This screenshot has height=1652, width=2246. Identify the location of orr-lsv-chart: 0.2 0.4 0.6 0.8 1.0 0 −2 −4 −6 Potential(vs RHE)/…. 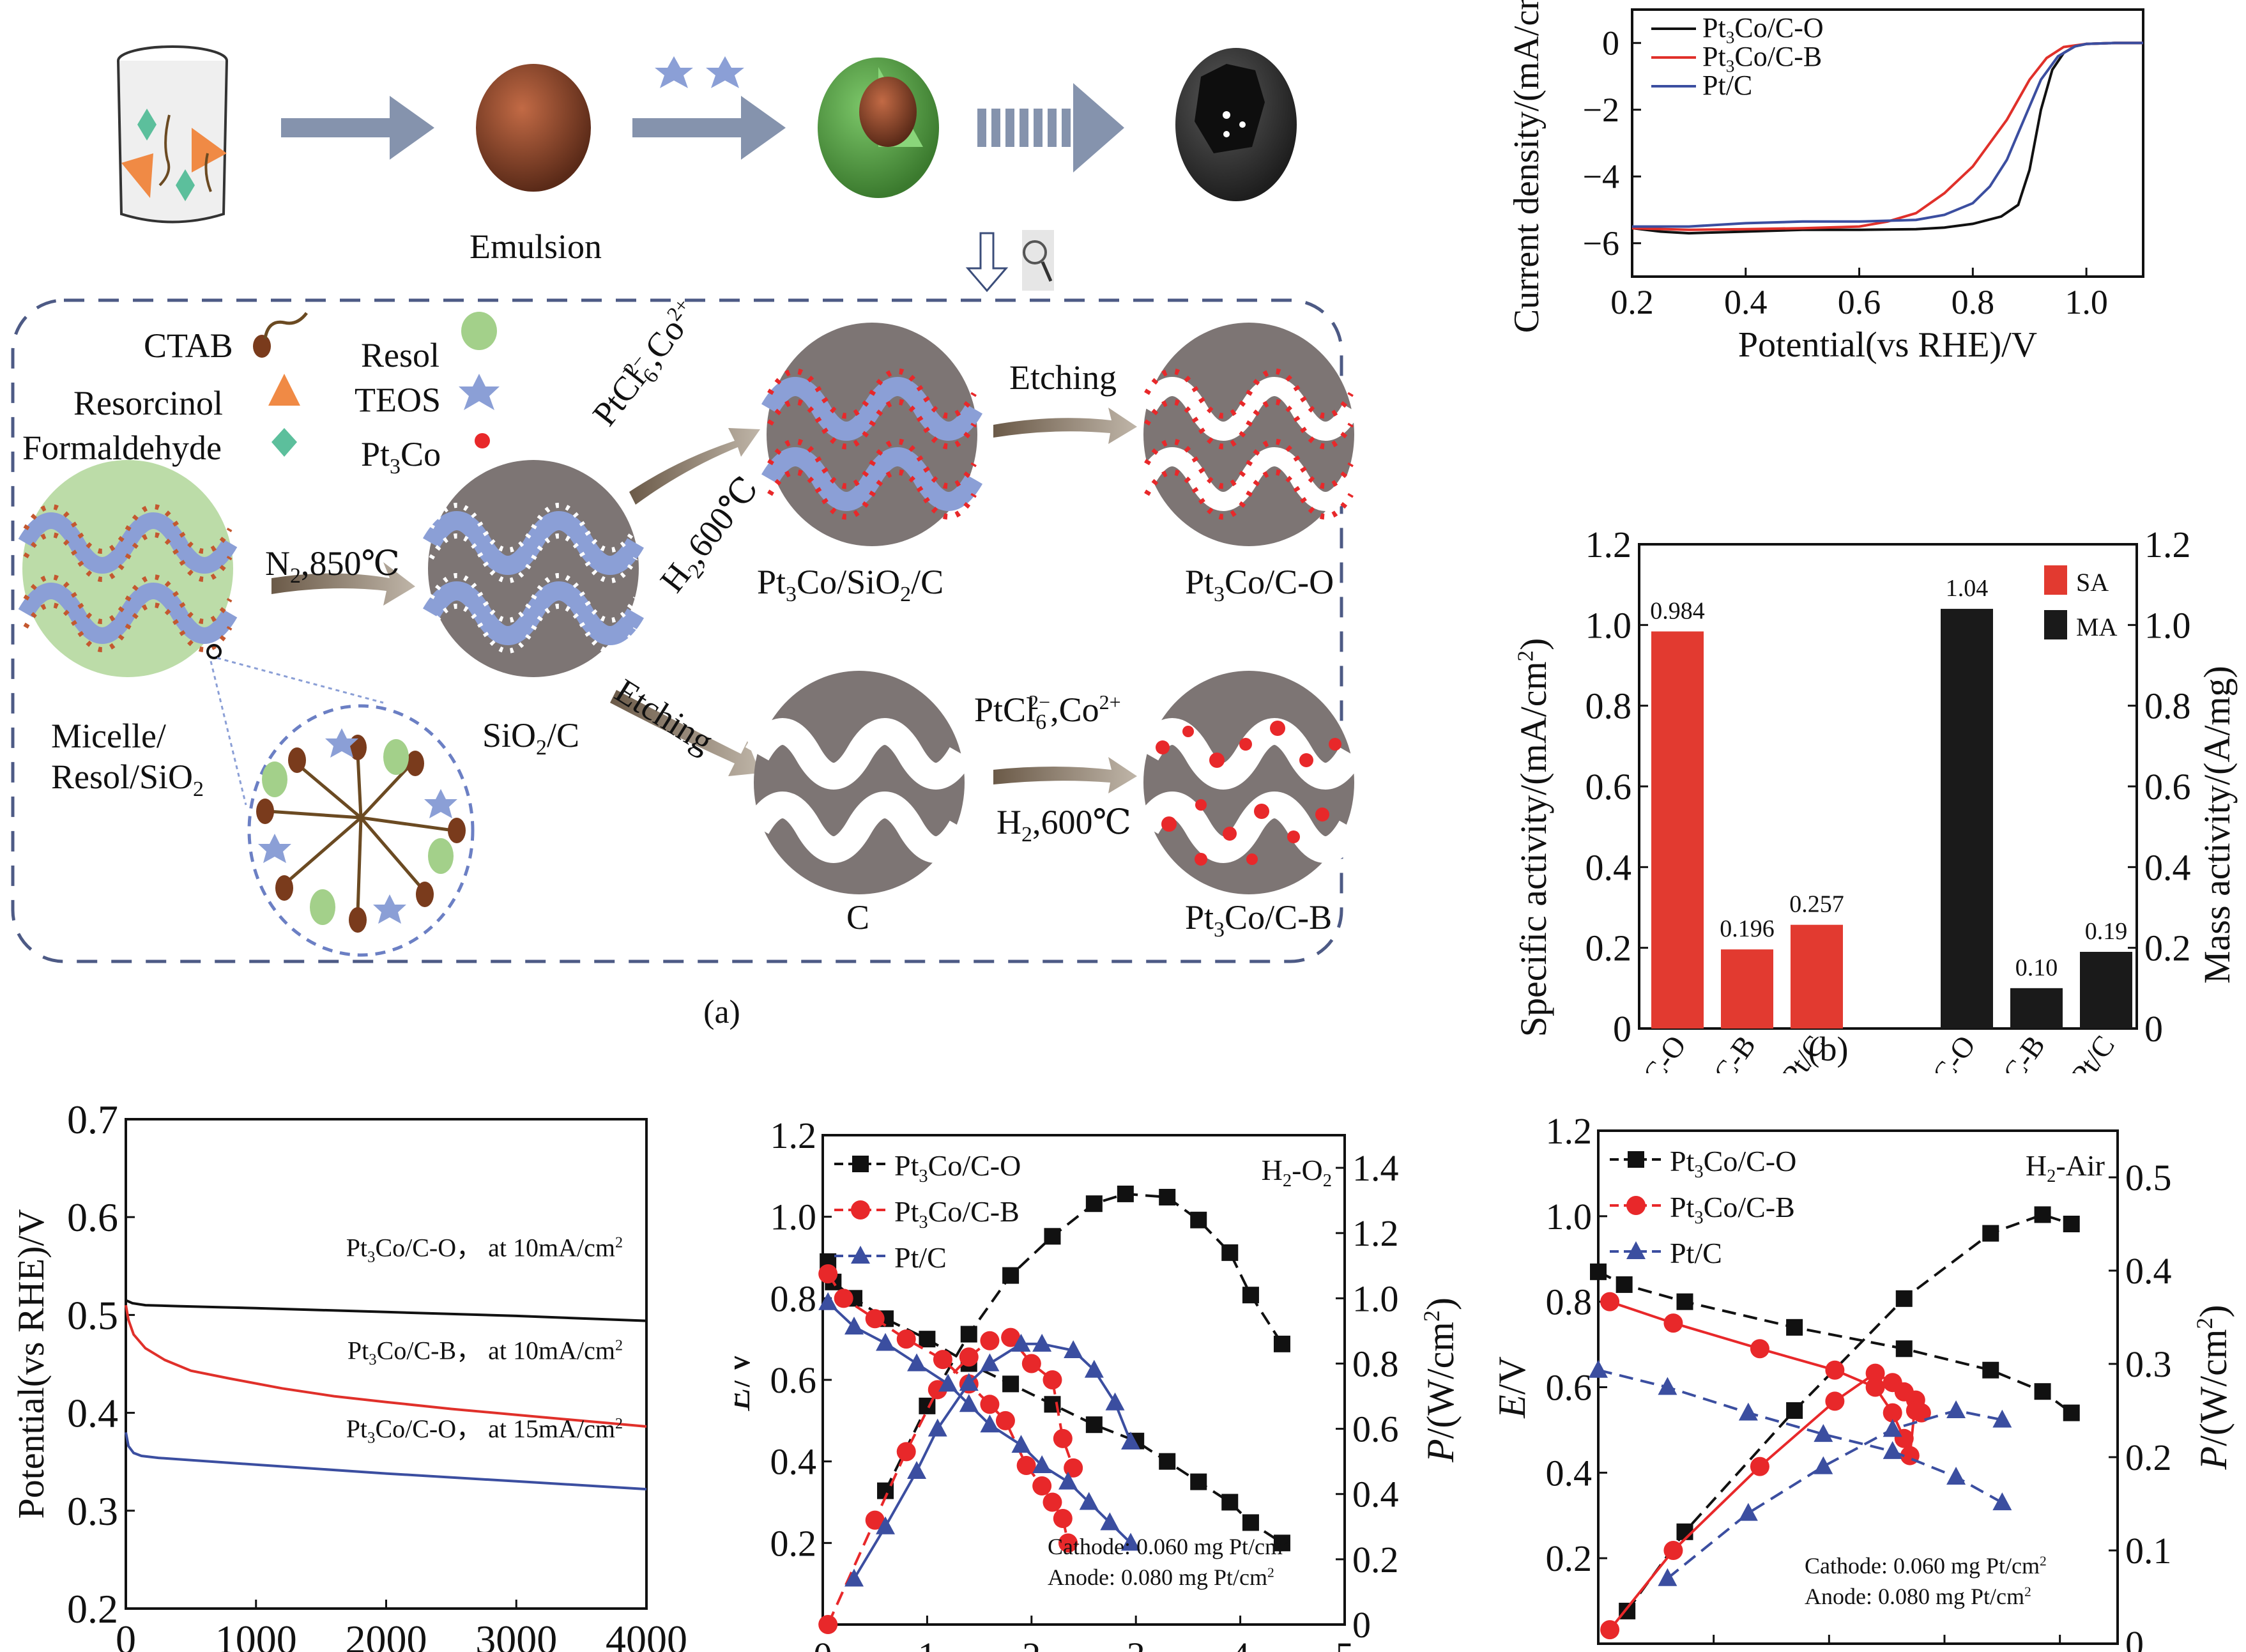
(1825, 182).